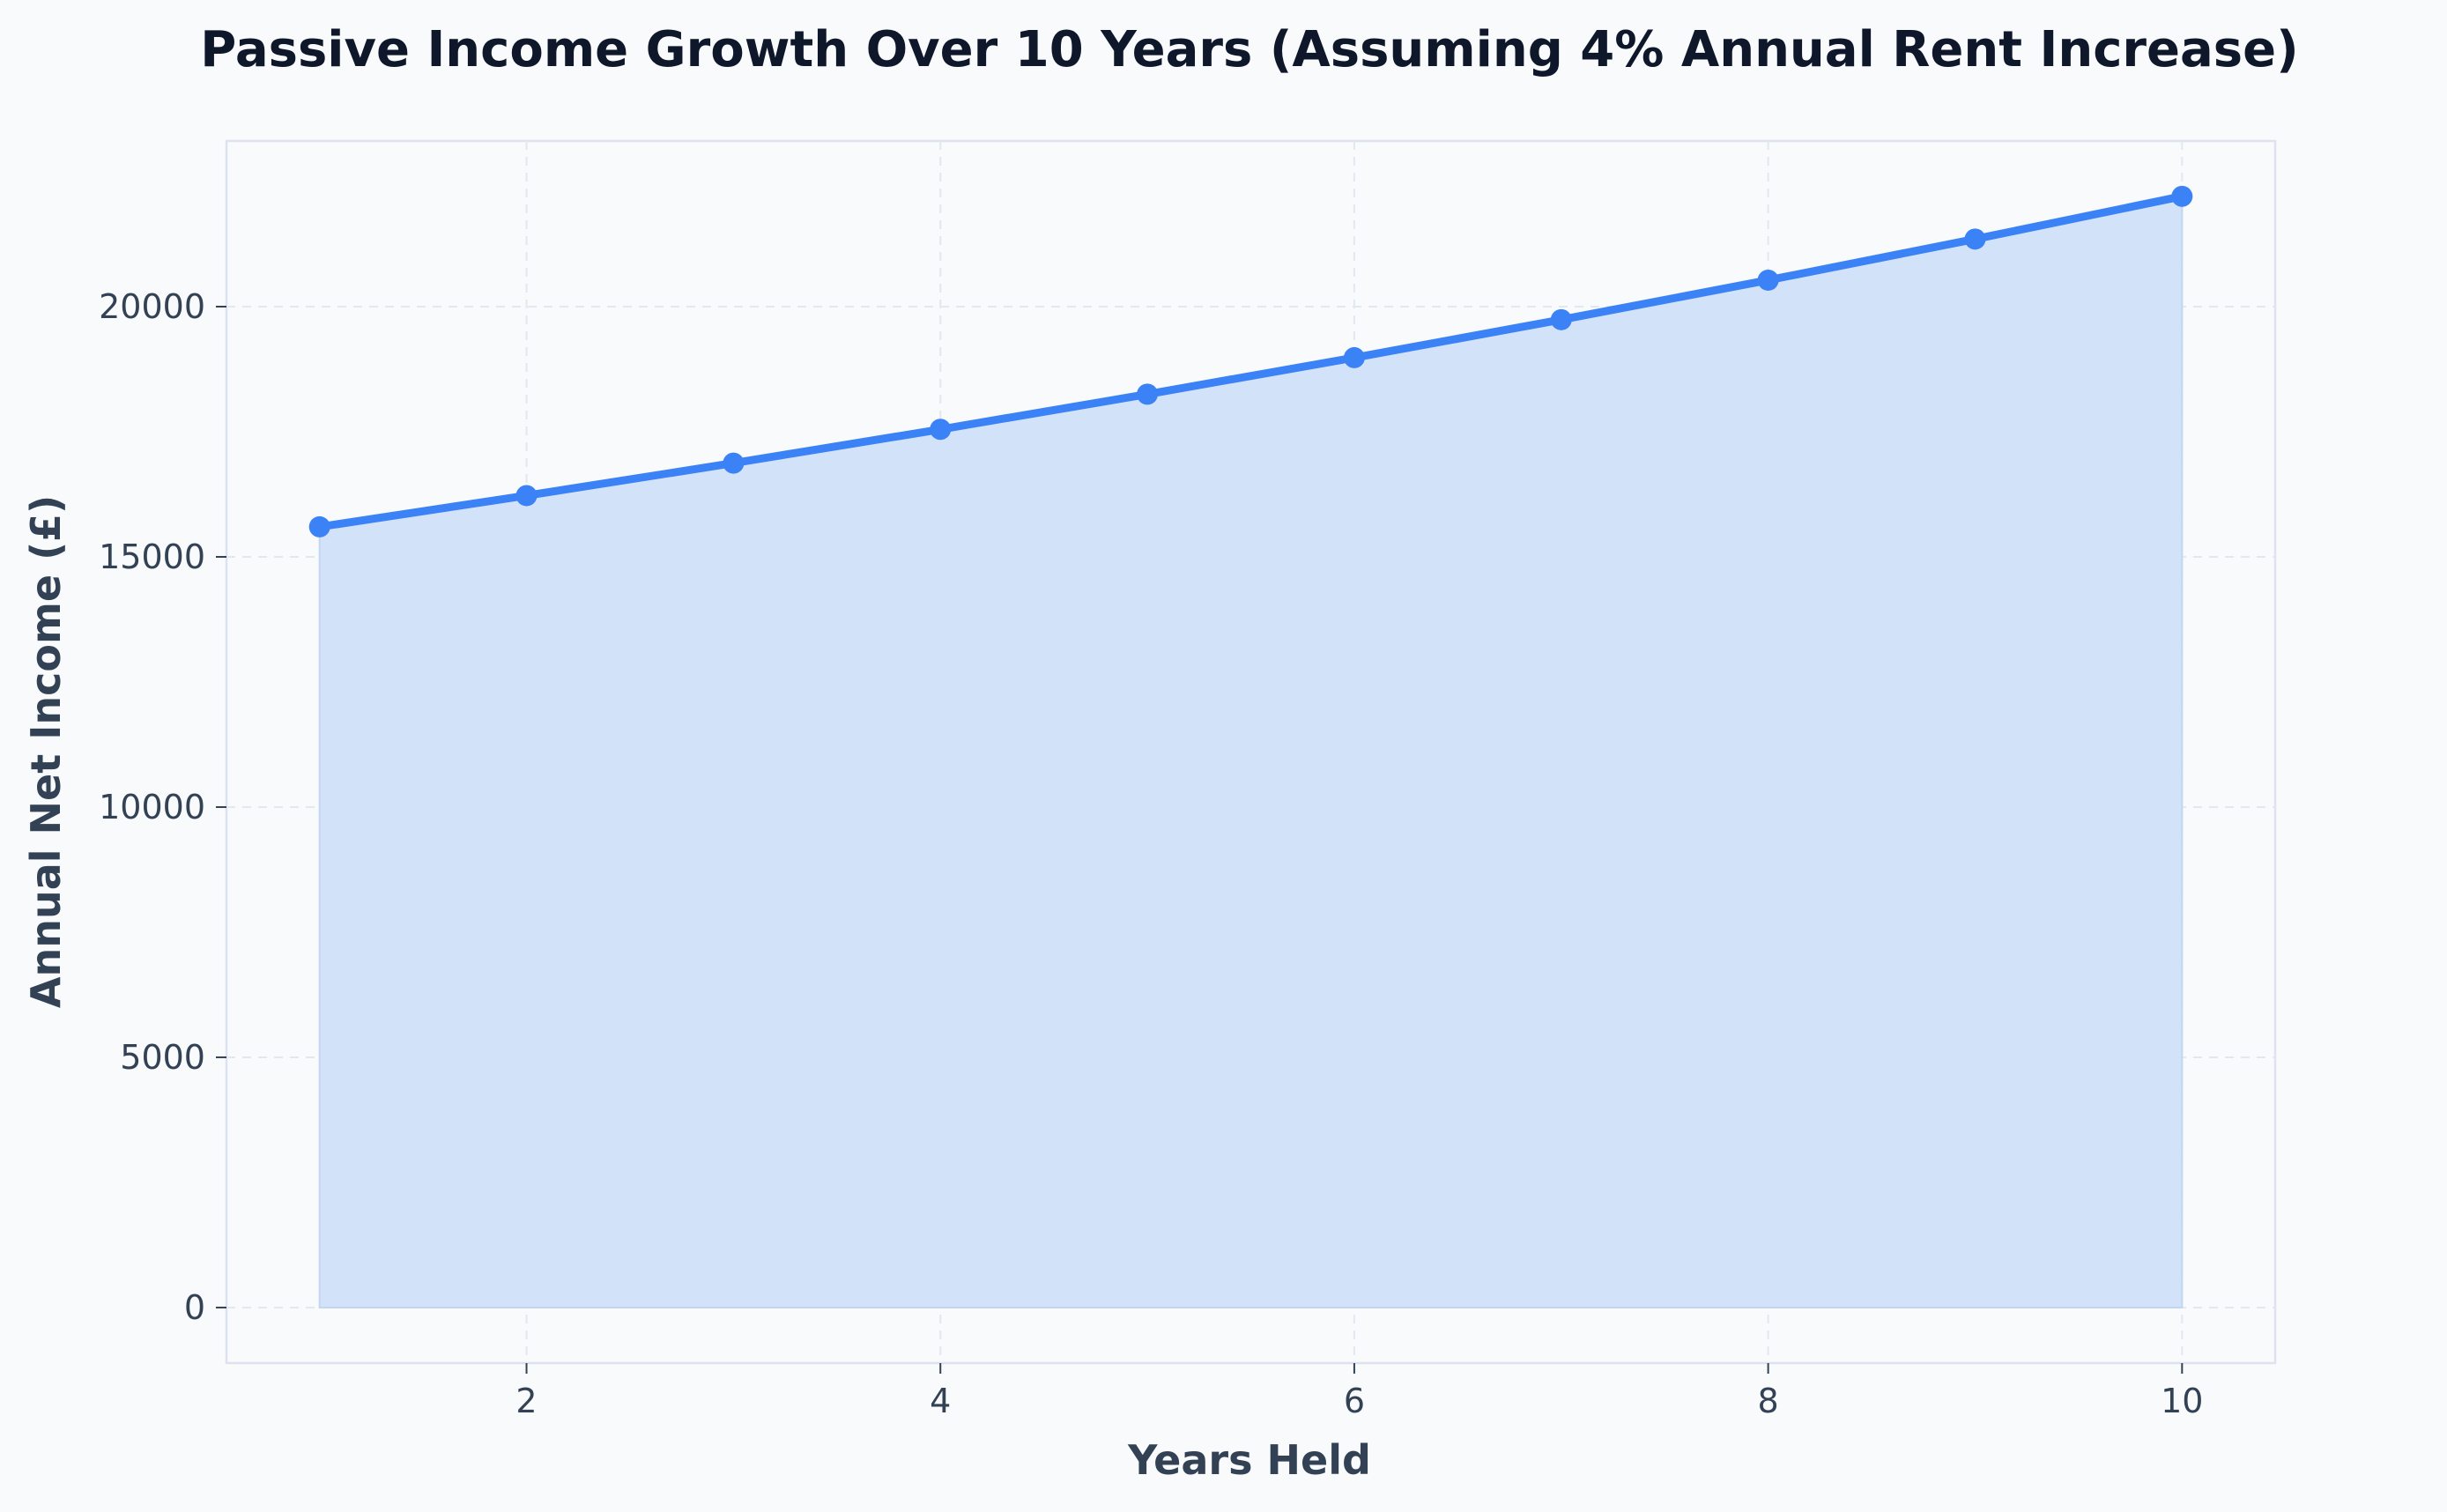 This screenshot has height=1512, width=2447. Describe the element at coordinates (2182, 1401) in the screenshot. I see `x-tick-label: 10` at that location.